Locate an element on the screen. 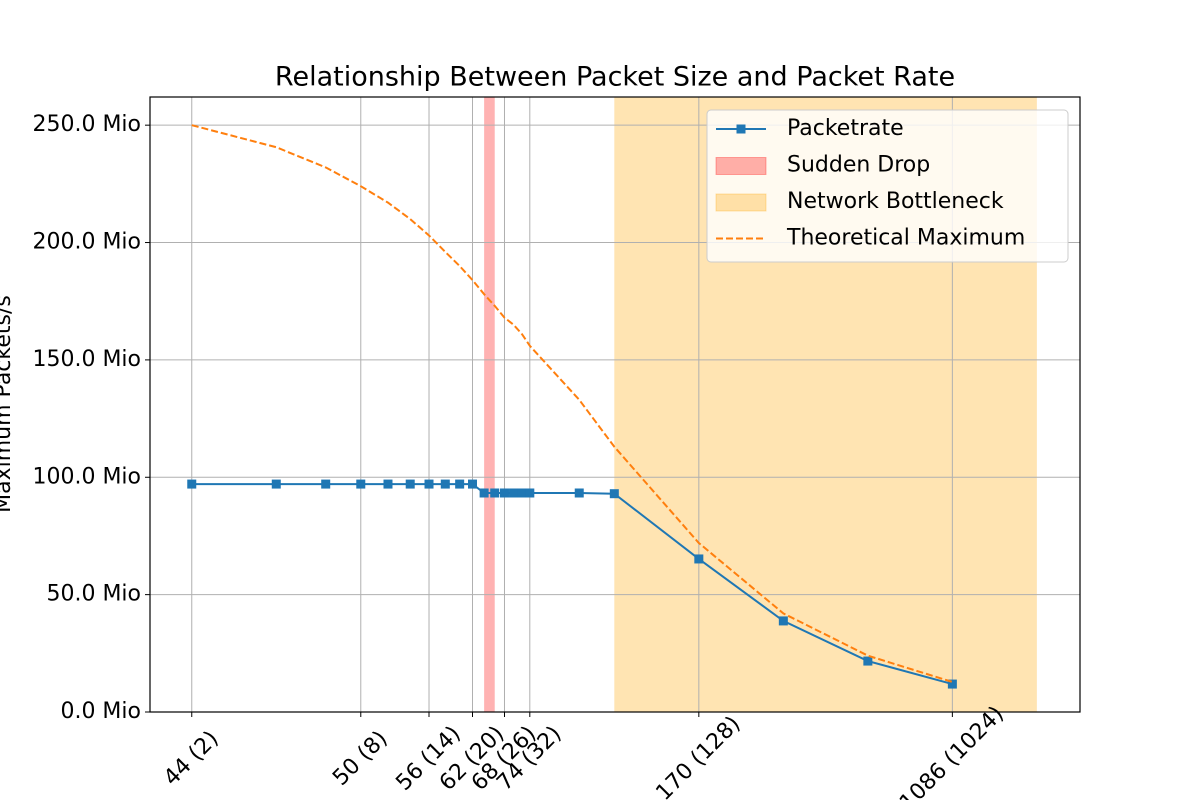  legend-marker is located at coordinates (741, 129).